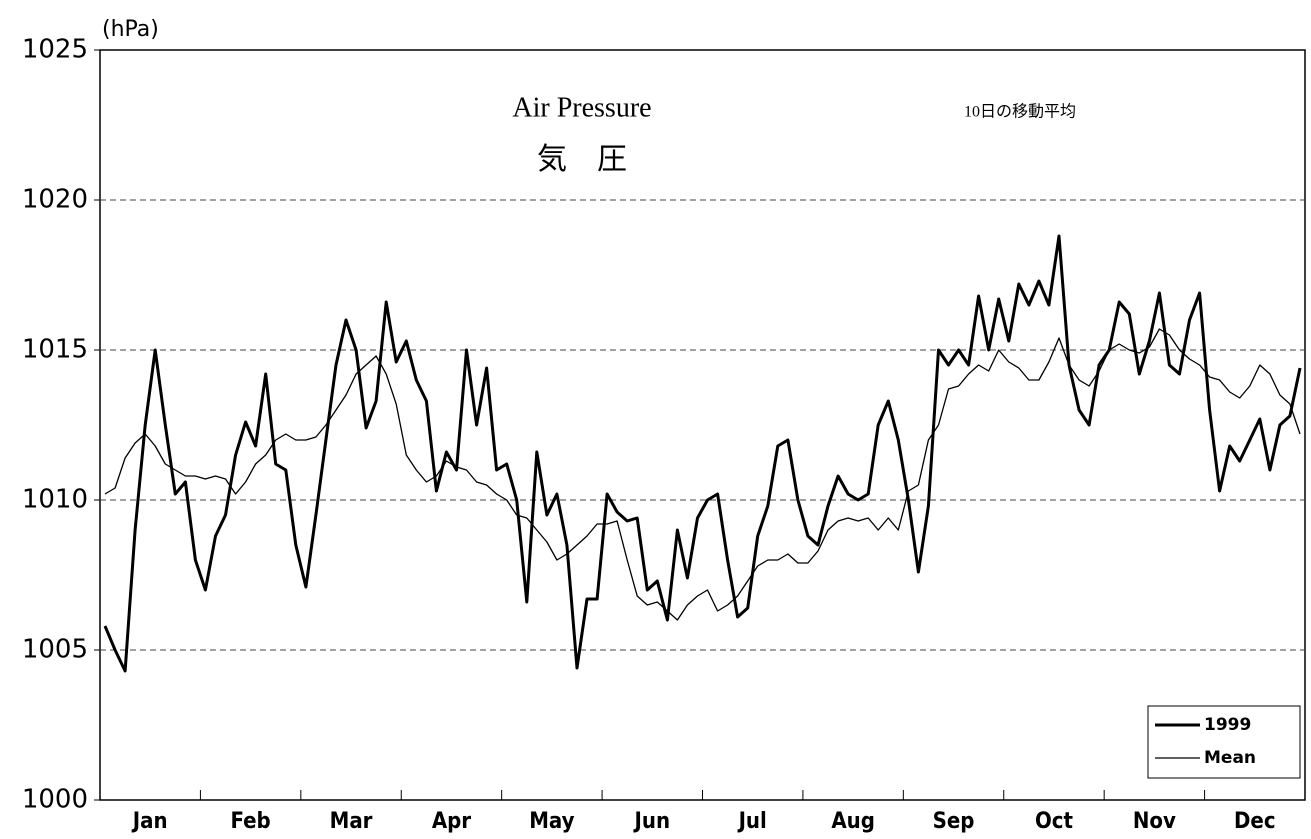  Describe the element at coordinates (251, 821) in the screenshot. I see `x-tick-label: Feb` at that location.